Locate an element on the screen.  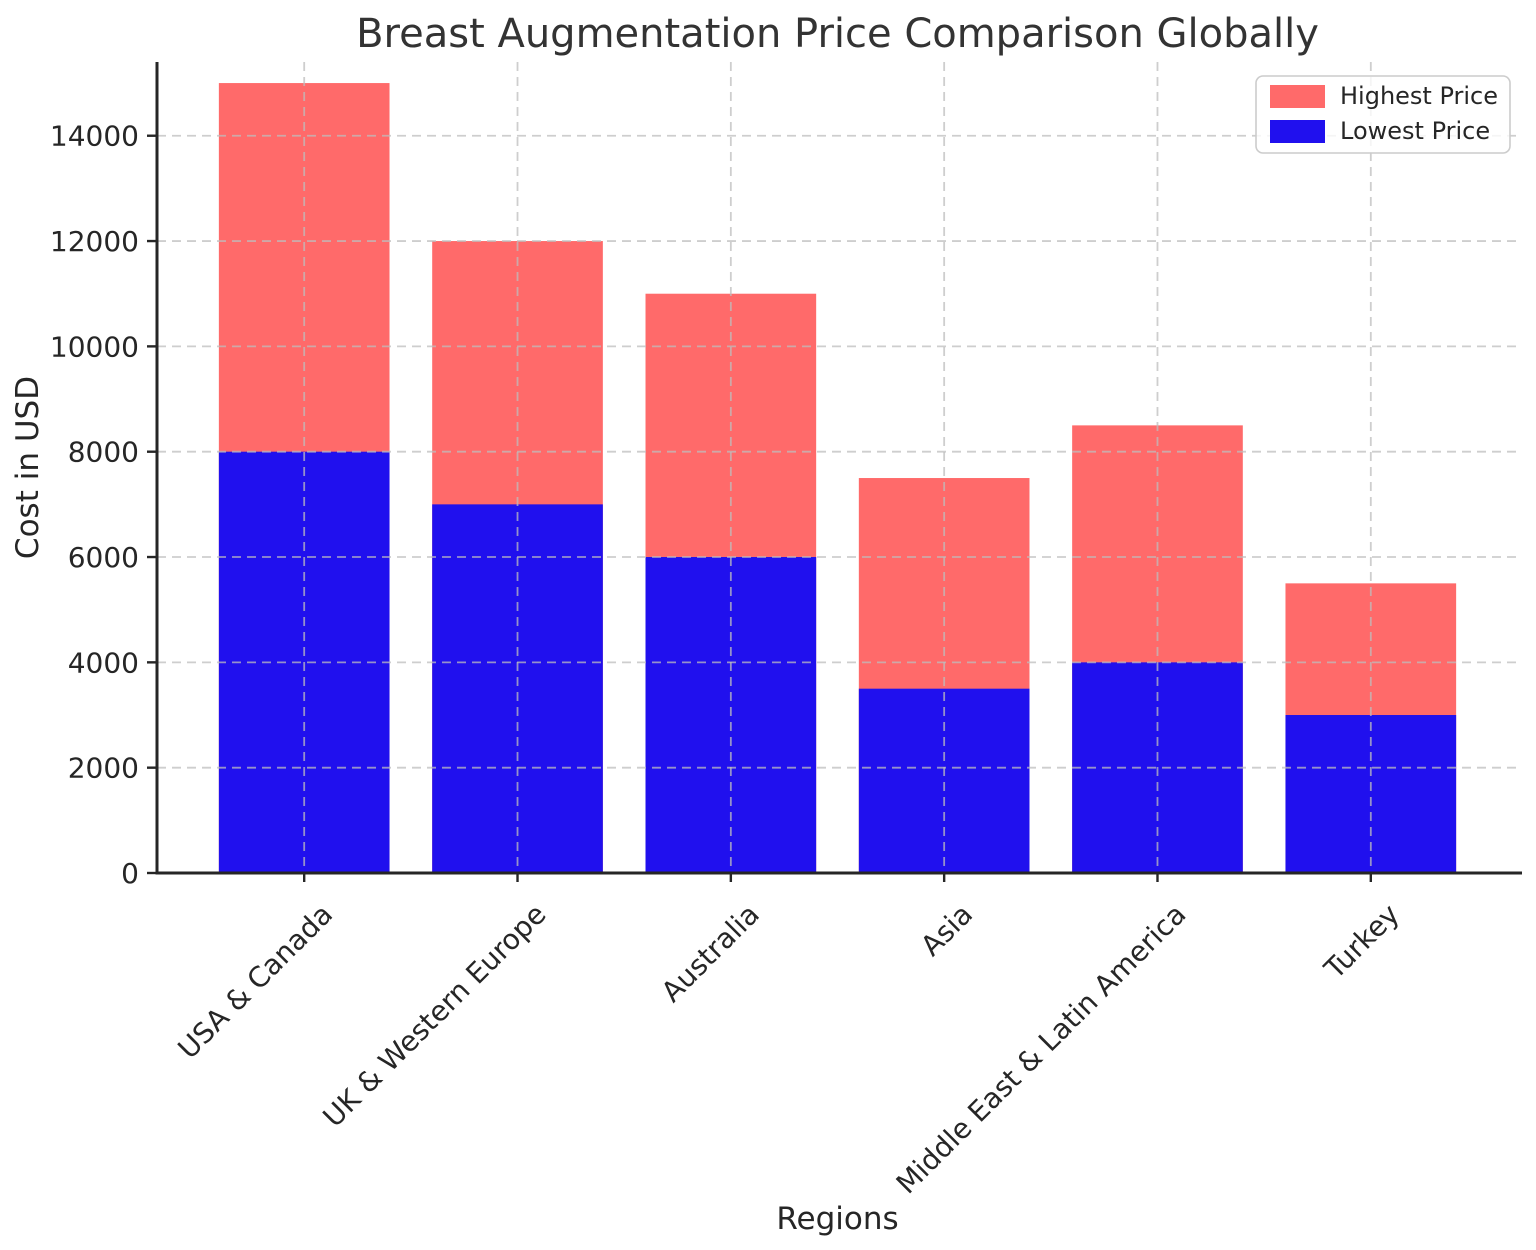
x-axis-label: Regions is located at coordinates (837, 1219).